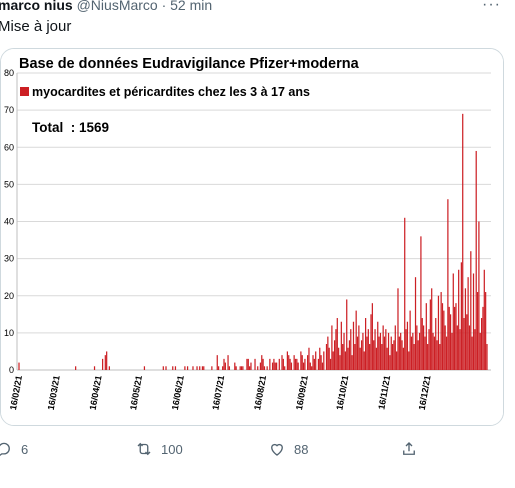 The image size is (515, 488). What do you see at coordinates (144, 449) in the screenshot?
I see `retweet-icon` at bounding box center [144, 449].